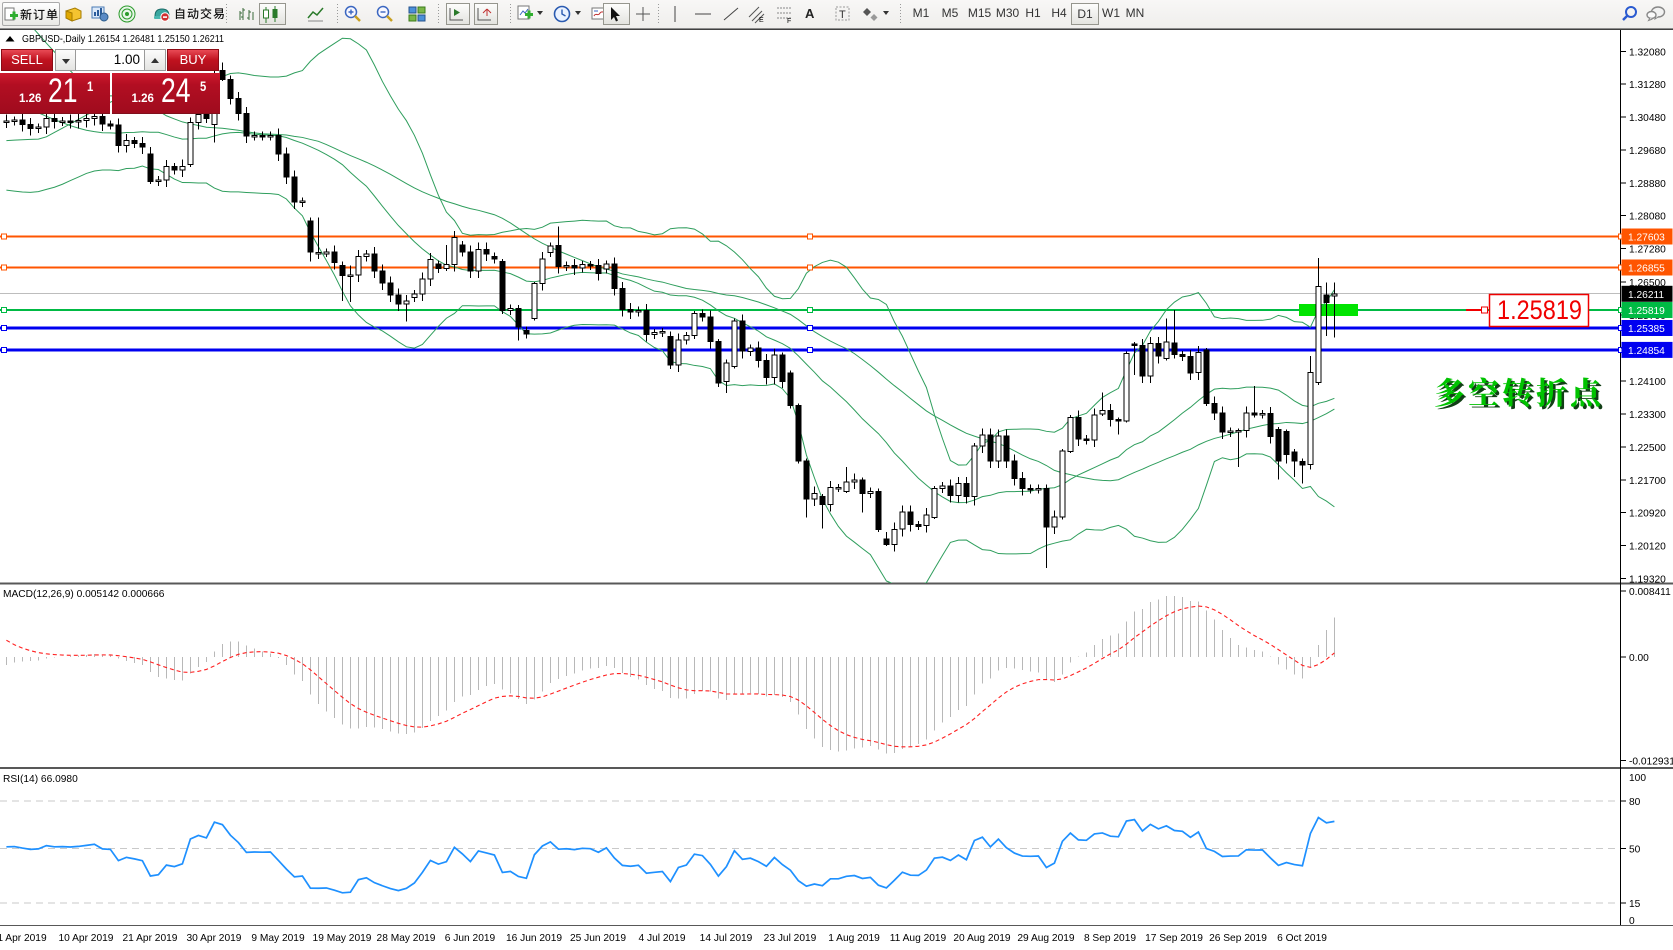  Describe the element at coordinates (918, 938) in the screenshot. I see `svg-text: 11 Aug 2019` at that location.